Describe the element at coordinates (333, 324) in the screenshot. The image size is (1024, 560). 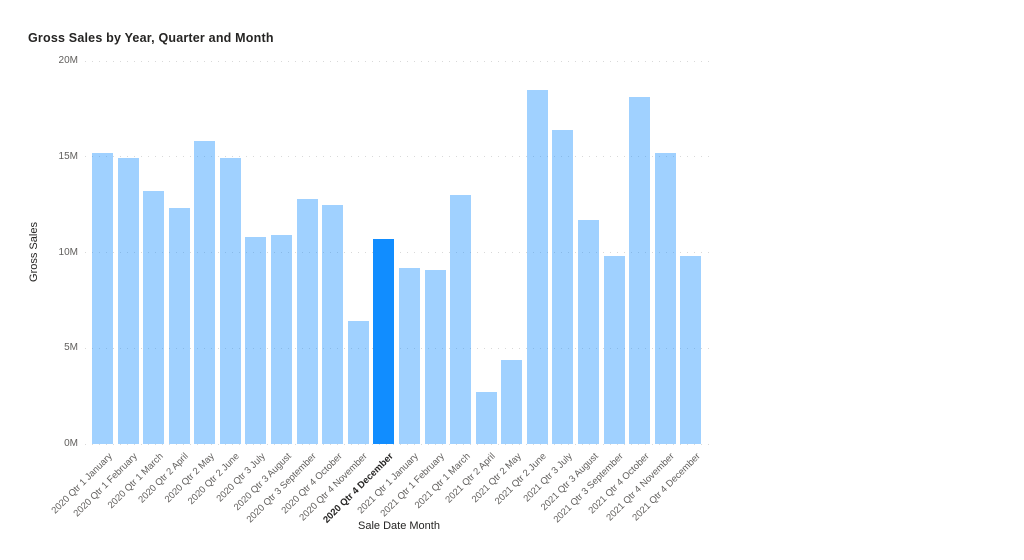
I see `bar-2020-qtr-4-october` at that location.